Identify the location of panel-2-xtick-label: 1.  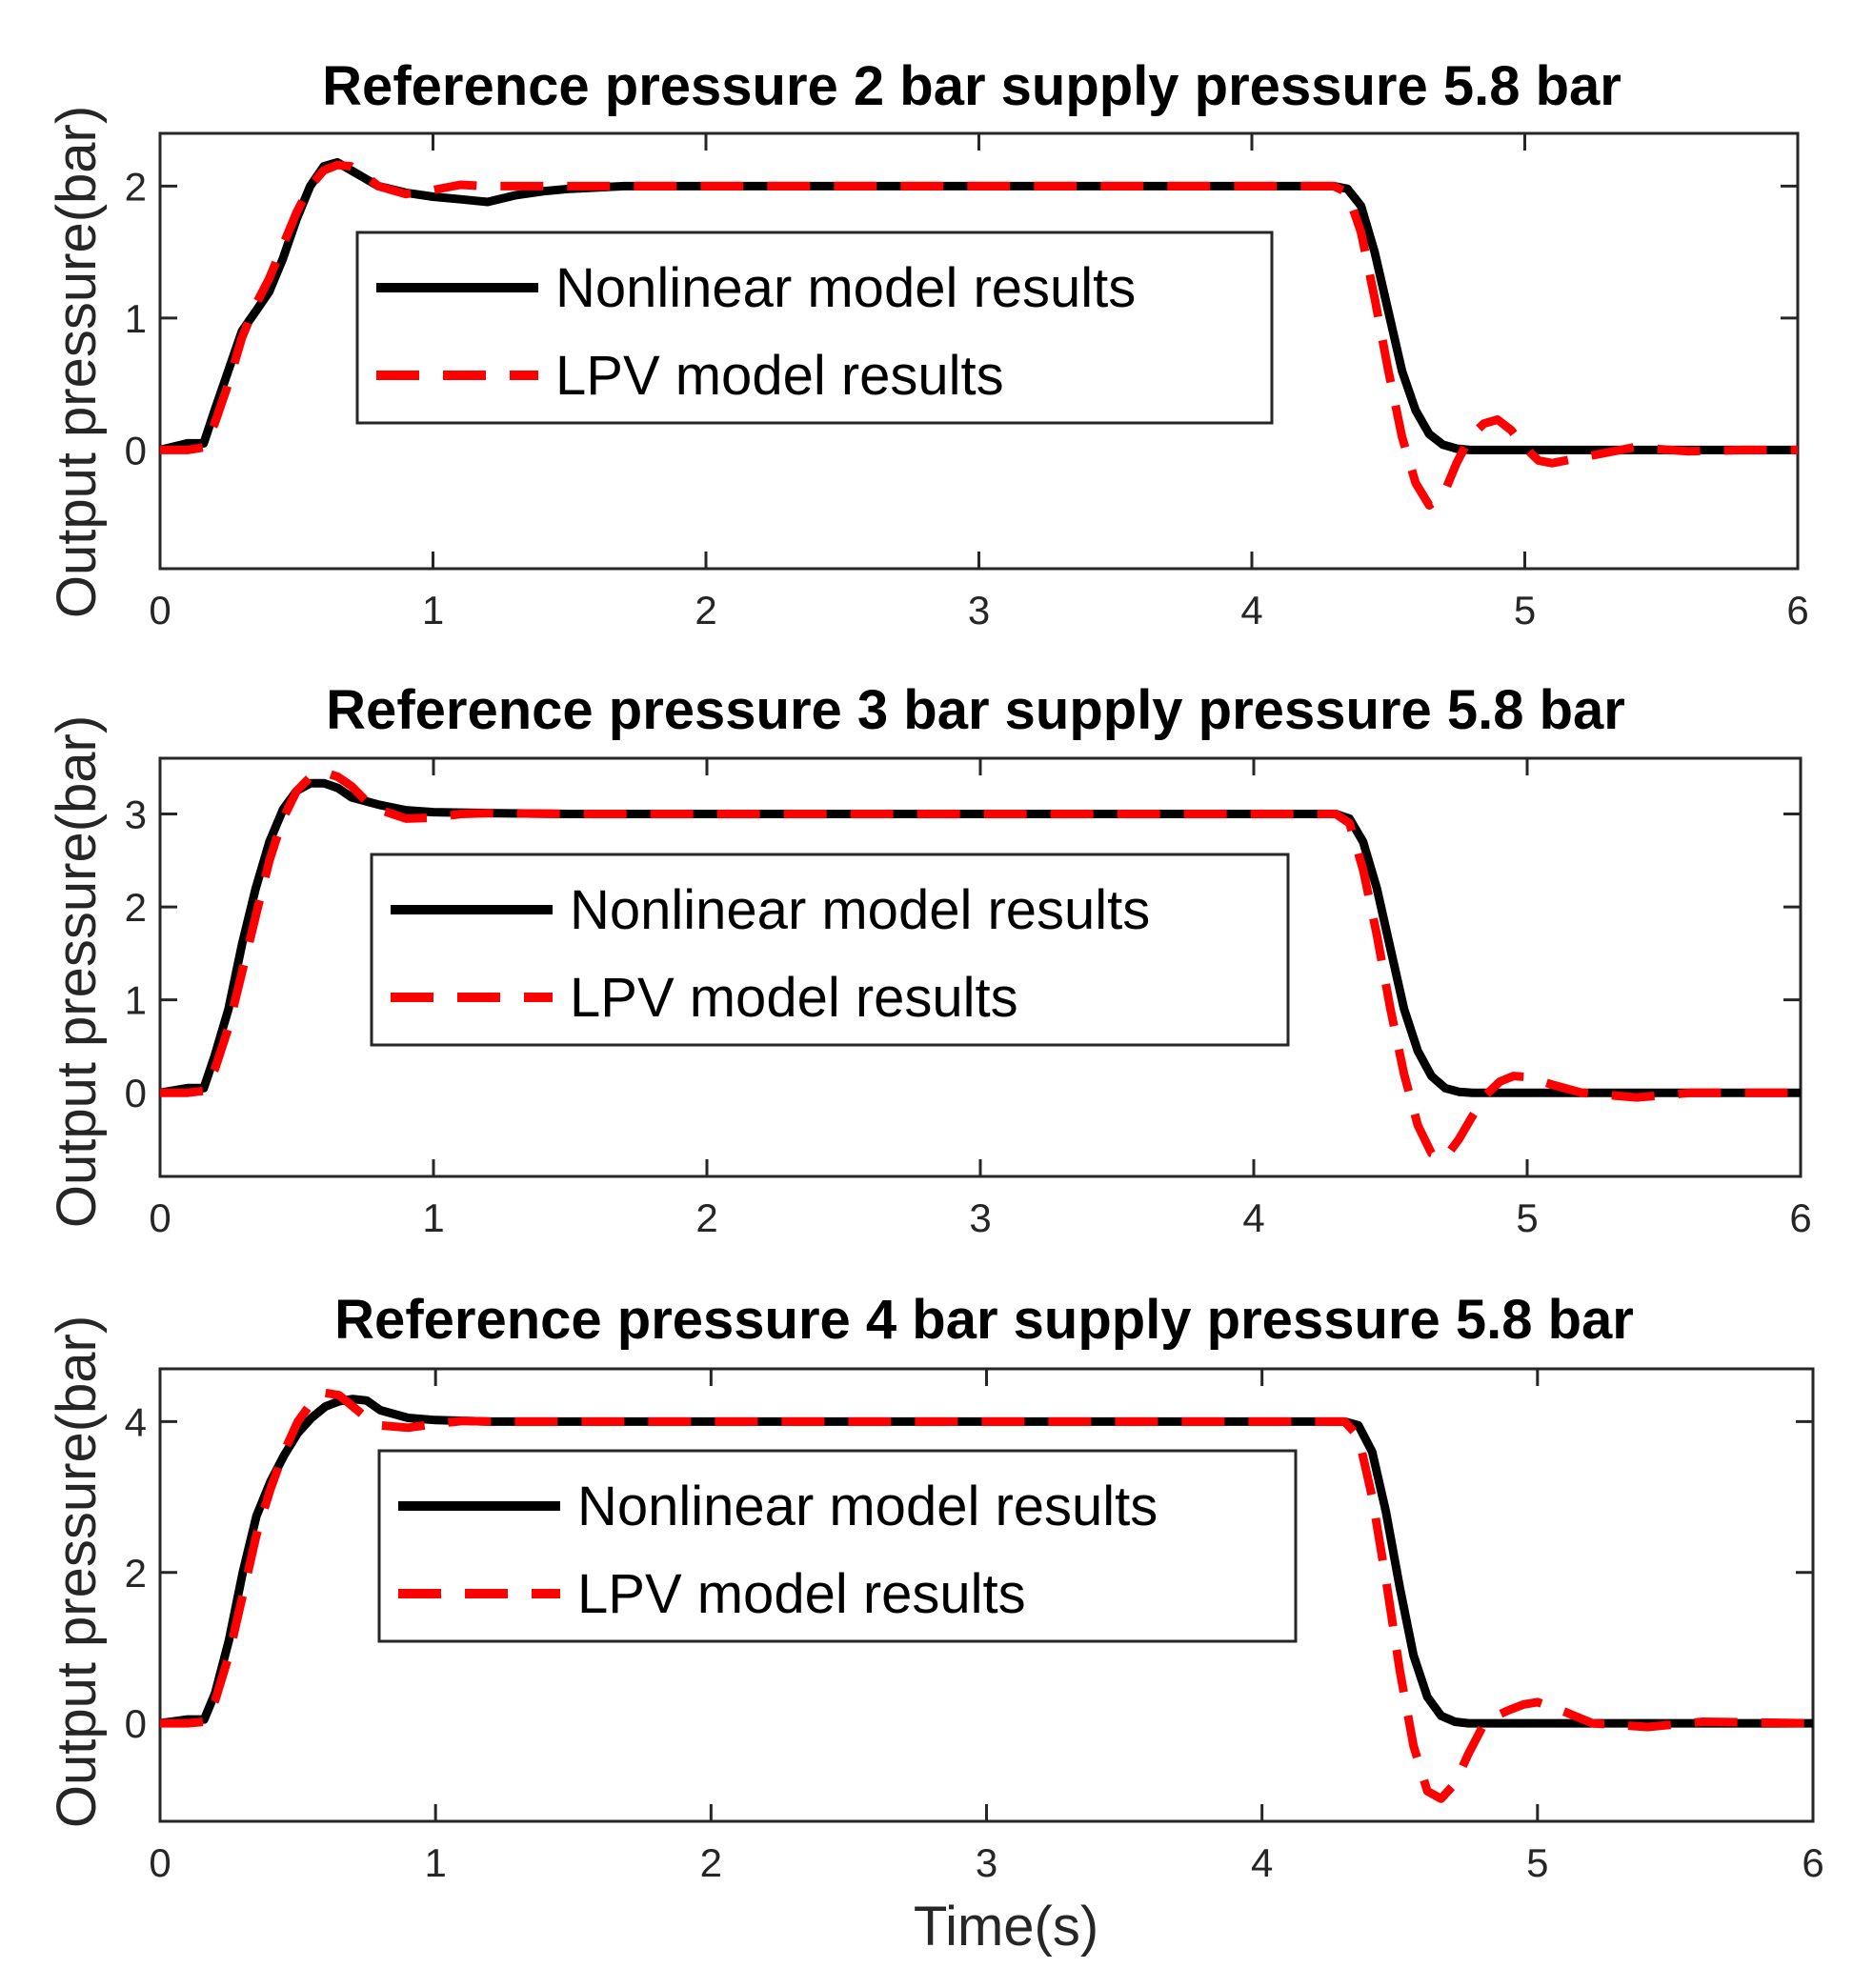
(433, 1217).